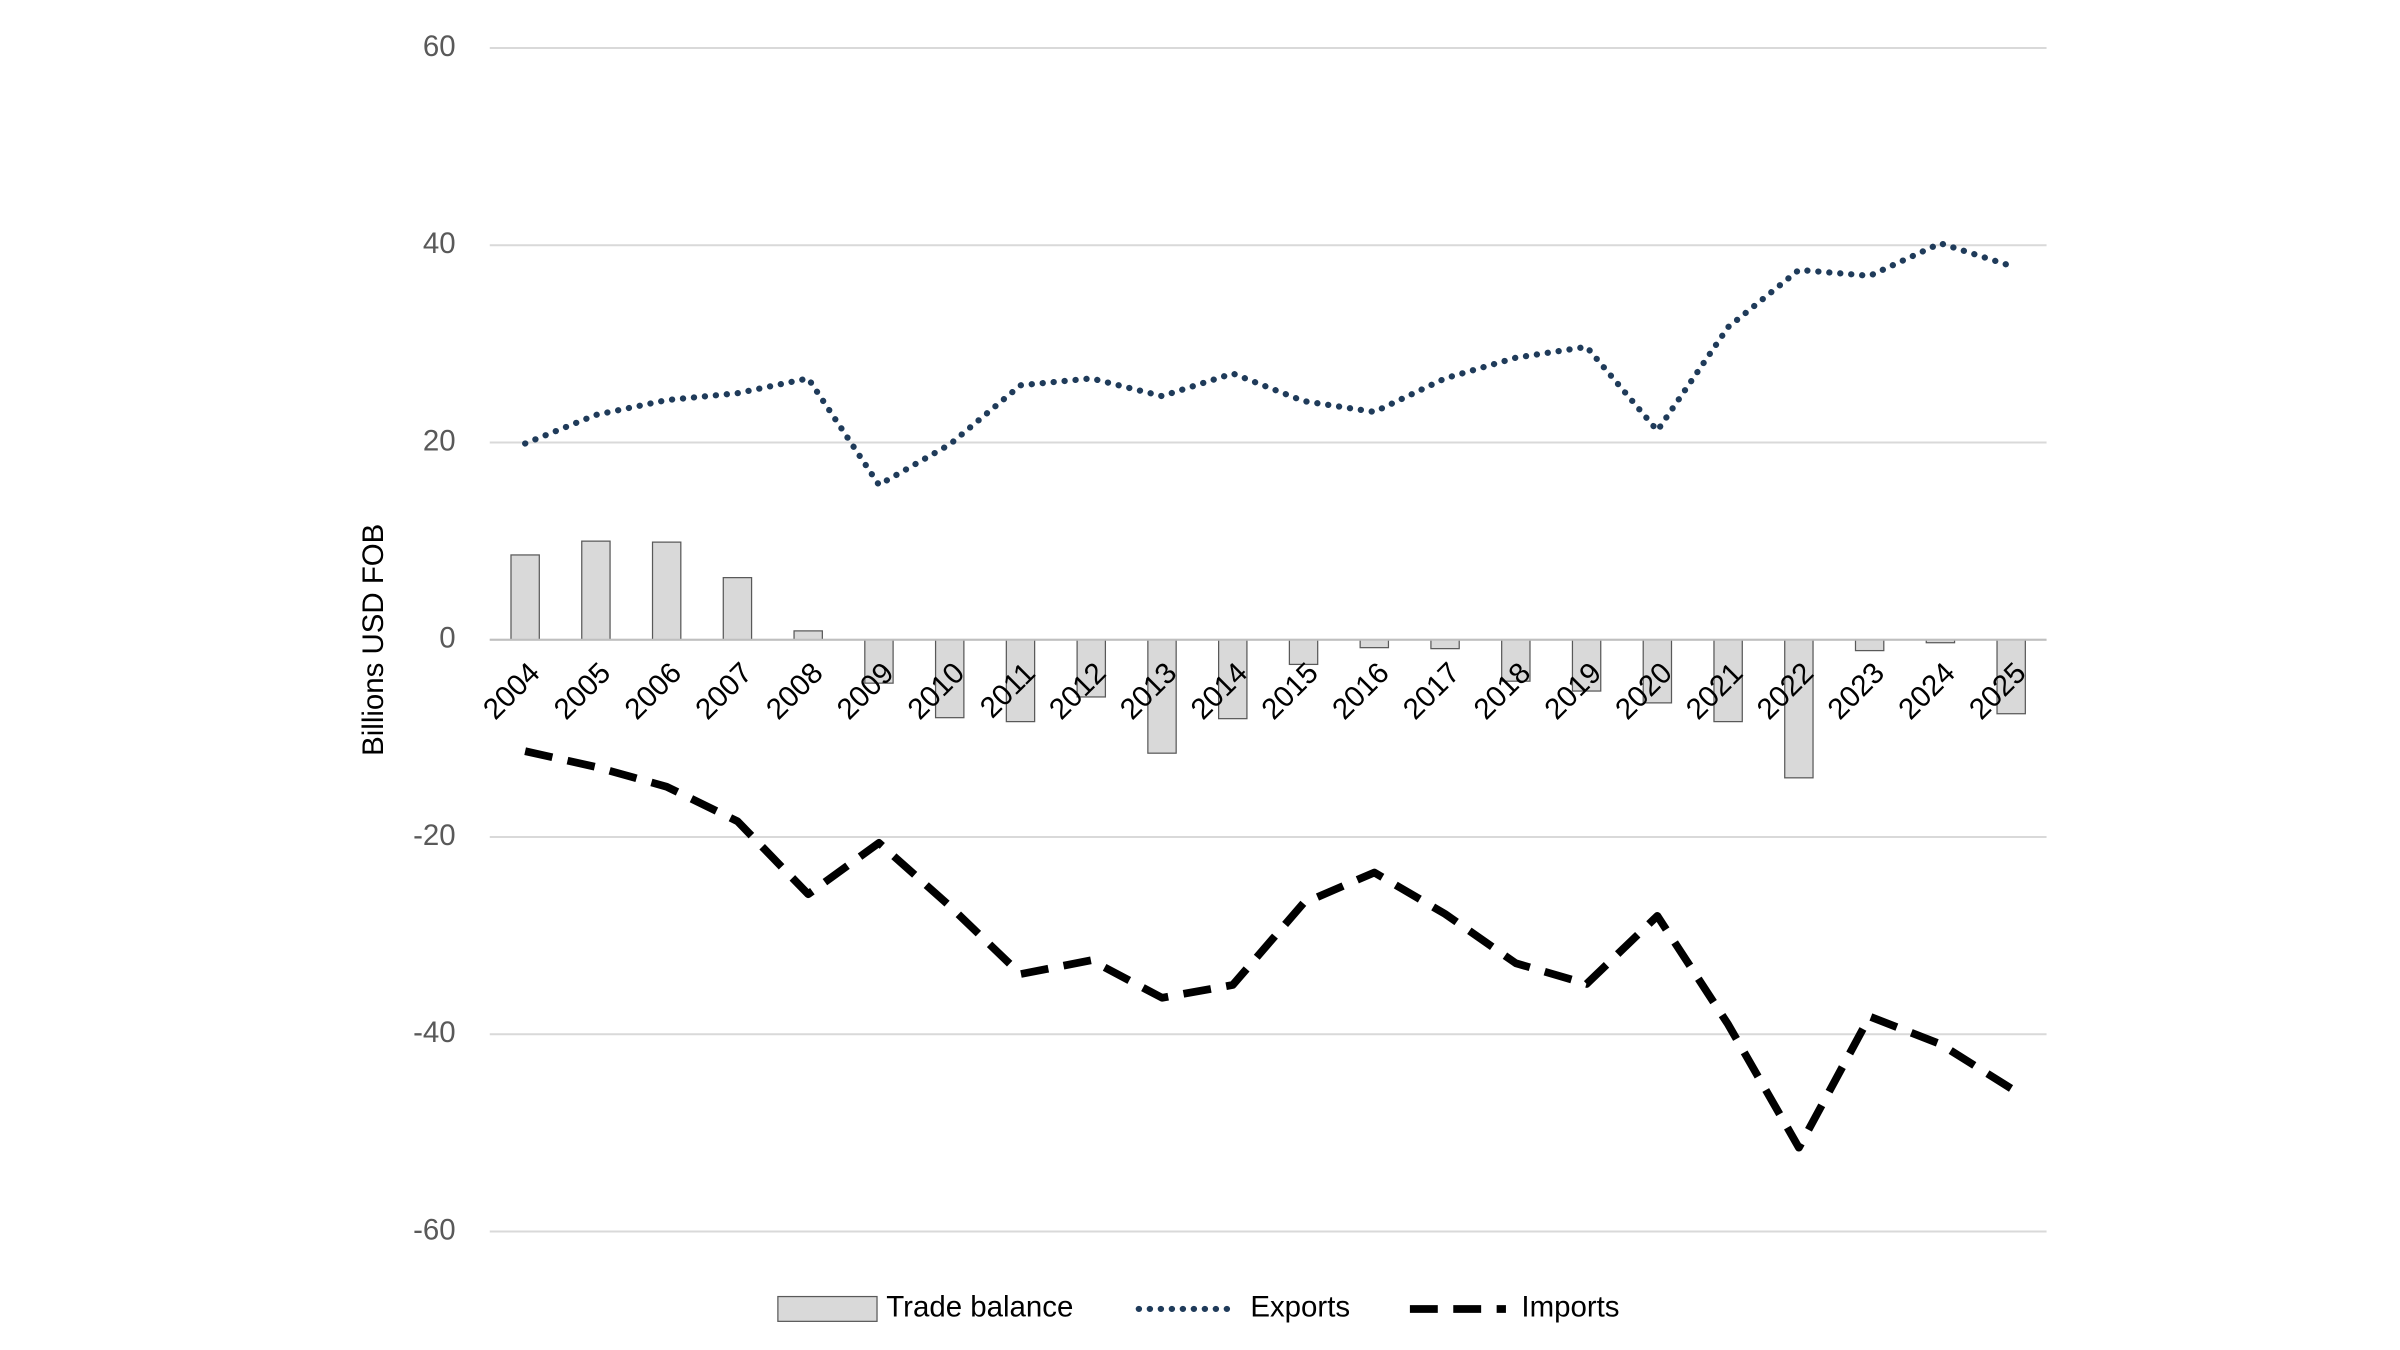 The width and height of the screenshot is (2400, 1350). I want to click on x-tick-label: 2017, so click(1432, 691).